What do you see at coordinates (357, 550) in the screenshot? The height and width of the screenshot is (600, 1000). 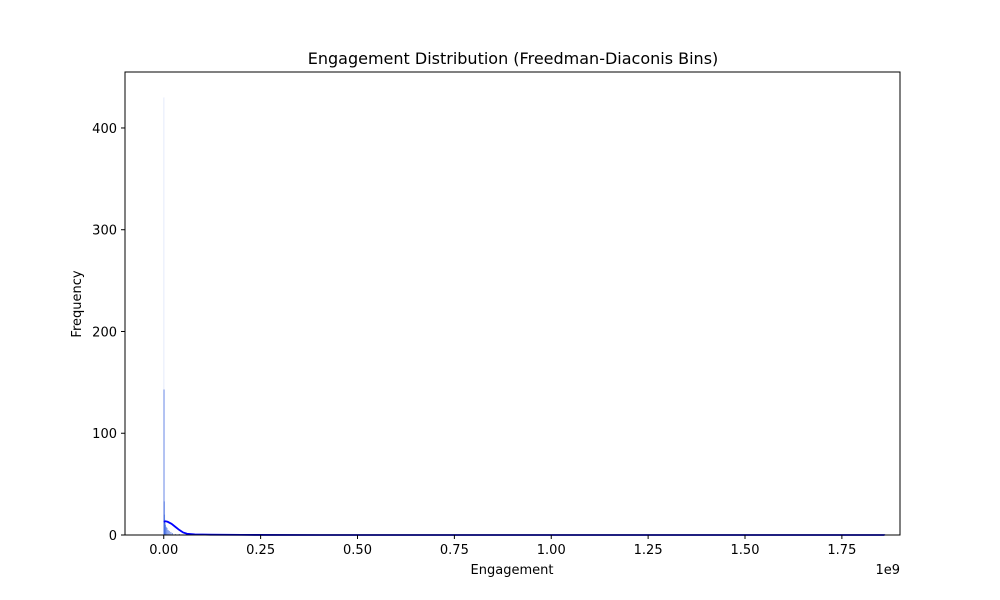 I see `x-tick-label: 0.50` at bounding box center [357, 550].